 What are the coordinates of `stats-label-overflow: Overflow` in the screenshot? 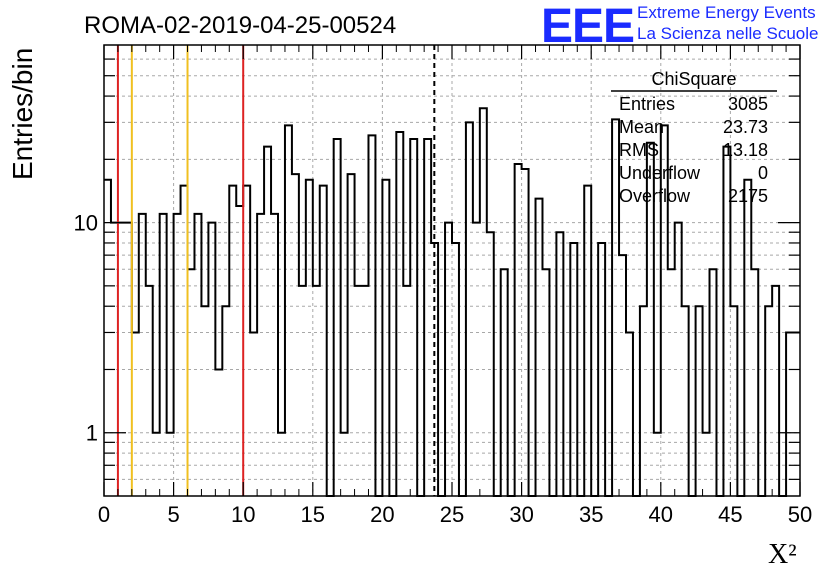 It's located at (655, 196).